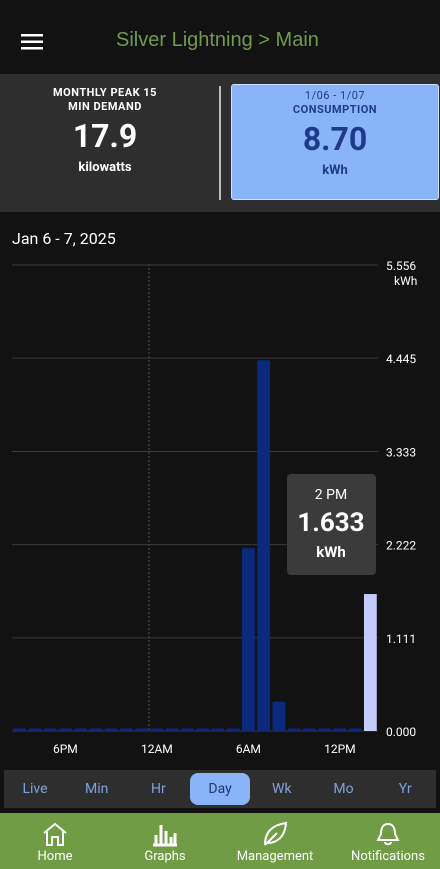  I want to click on x-tick-label: 6AM, so click(248, 749).